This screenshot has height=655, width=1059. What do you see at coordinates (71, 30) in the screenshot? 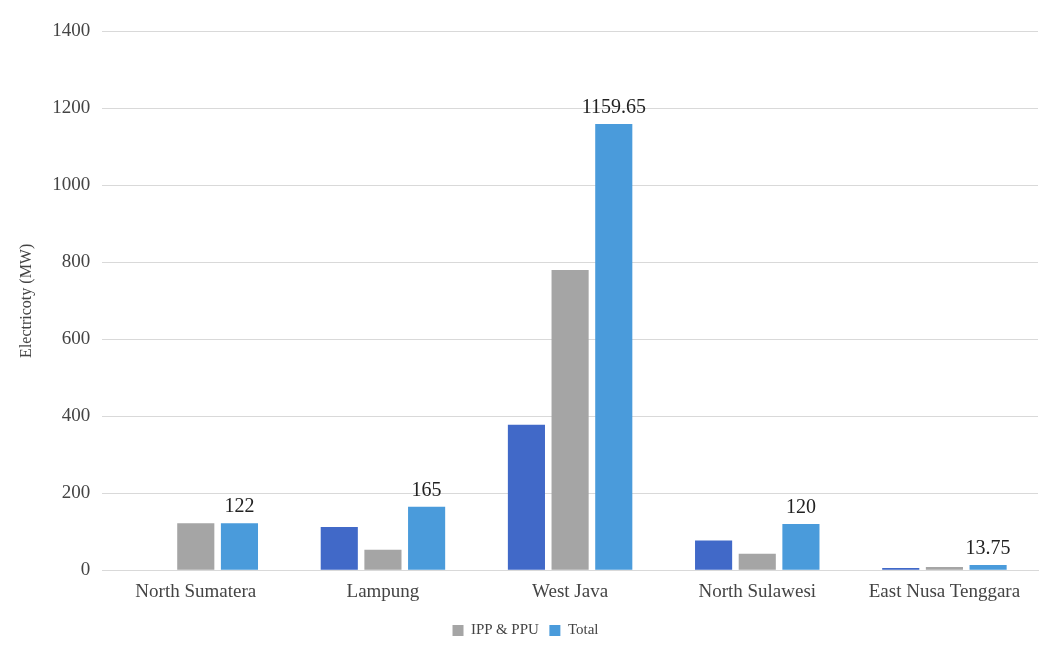
I see `y-tick-label: 1400` at bounding box center [71, 30].